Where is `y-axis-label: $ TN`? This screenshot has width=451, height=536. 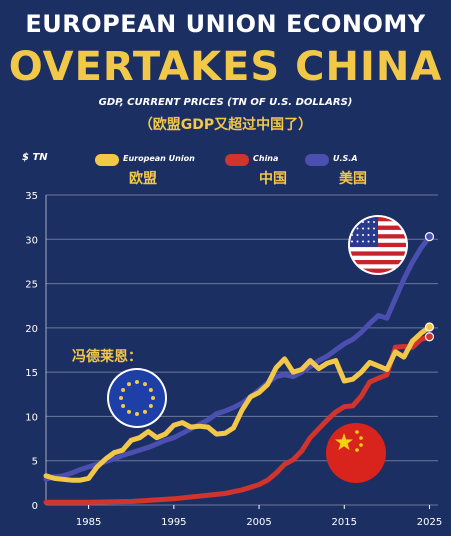
y-axis-label: $ TN is located at coordinates (35, 157).